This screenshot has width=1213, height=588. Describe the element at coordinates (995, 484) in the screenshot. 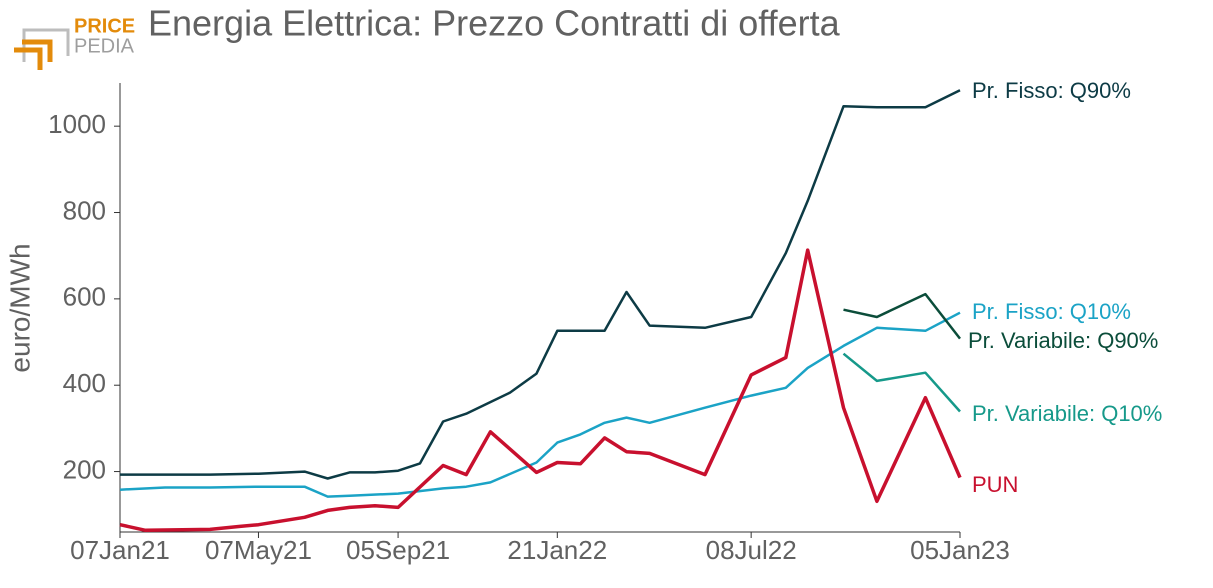

I see `series-label: PUN` at that location.